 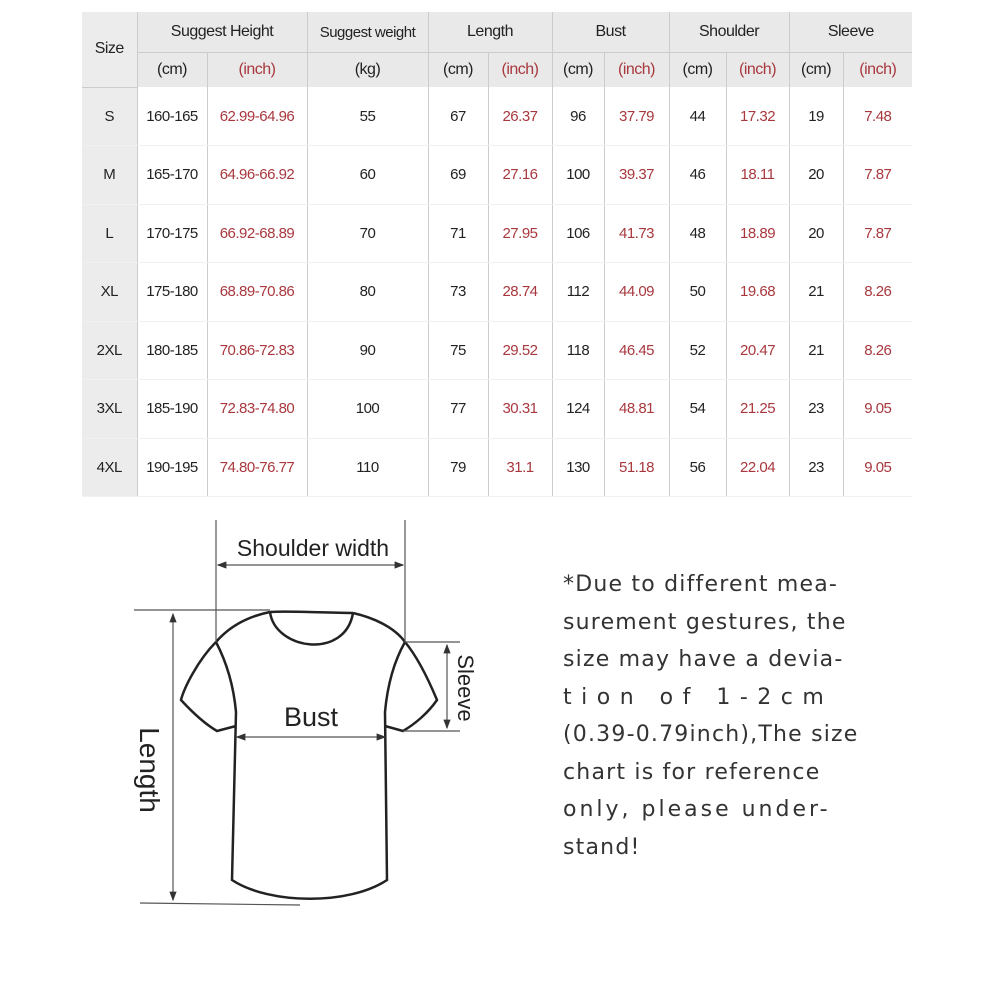 What do you see at coordinates (757, 409) in the screenshot?
I see `value-cell: 21.25` at bounding box center [757, 409].